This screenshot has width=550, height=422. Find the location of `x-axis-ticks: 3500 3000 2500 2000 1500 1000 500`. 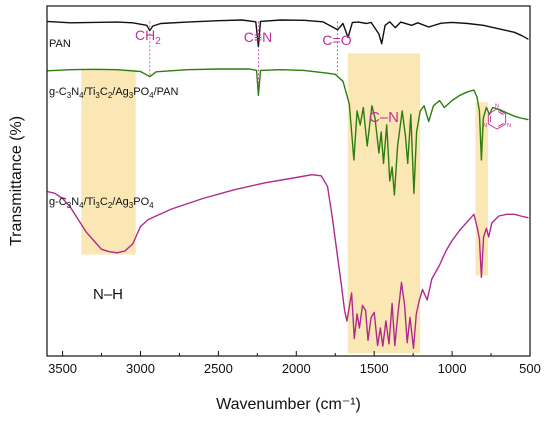

x-axis-ticks: 3500 3000 2500 2000 1500 1000 500 is located at coordinates (294, 363).